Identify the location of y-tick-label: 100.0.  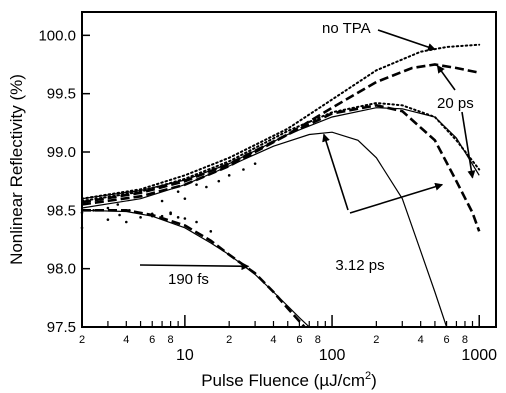
(57, 35).